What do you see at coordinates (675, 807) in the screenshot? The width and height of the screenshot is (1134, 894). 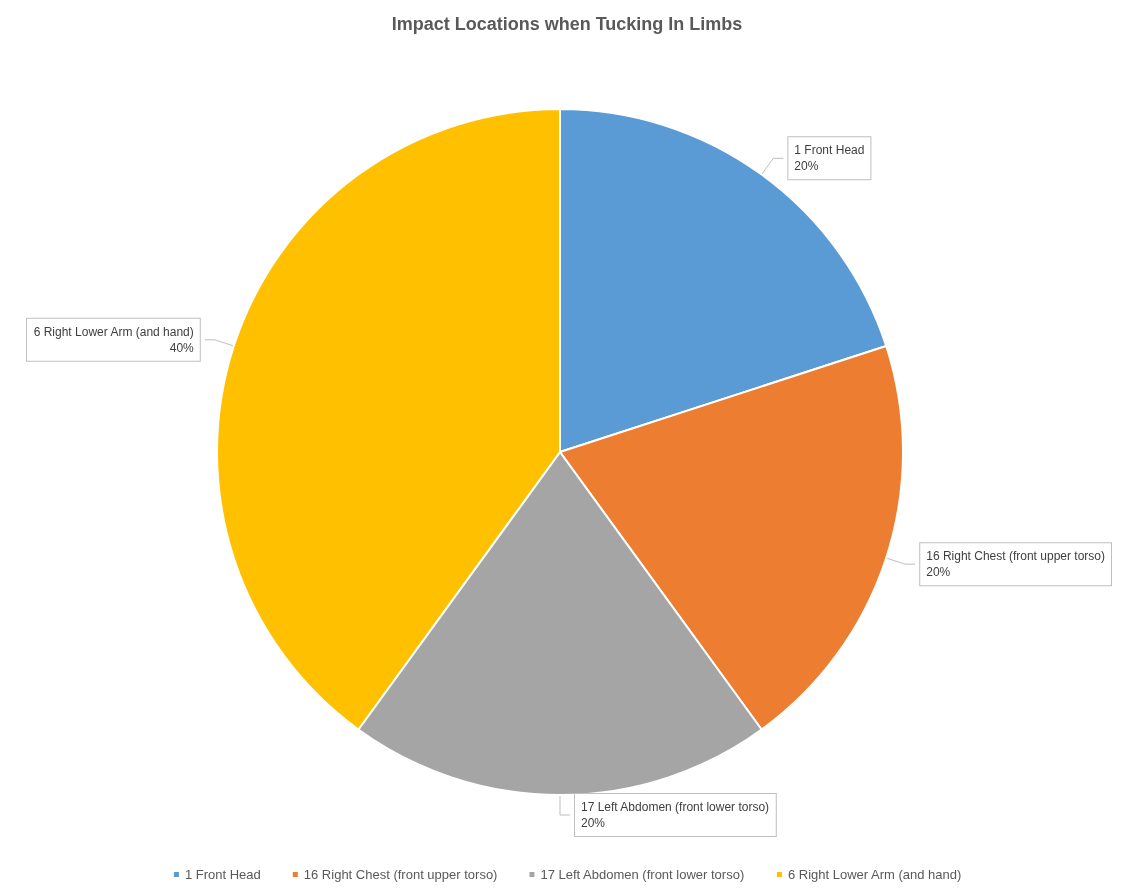 I see `slice-label: 17 Left Abdomen (front lower torso)` at bounding box center [675, 807].